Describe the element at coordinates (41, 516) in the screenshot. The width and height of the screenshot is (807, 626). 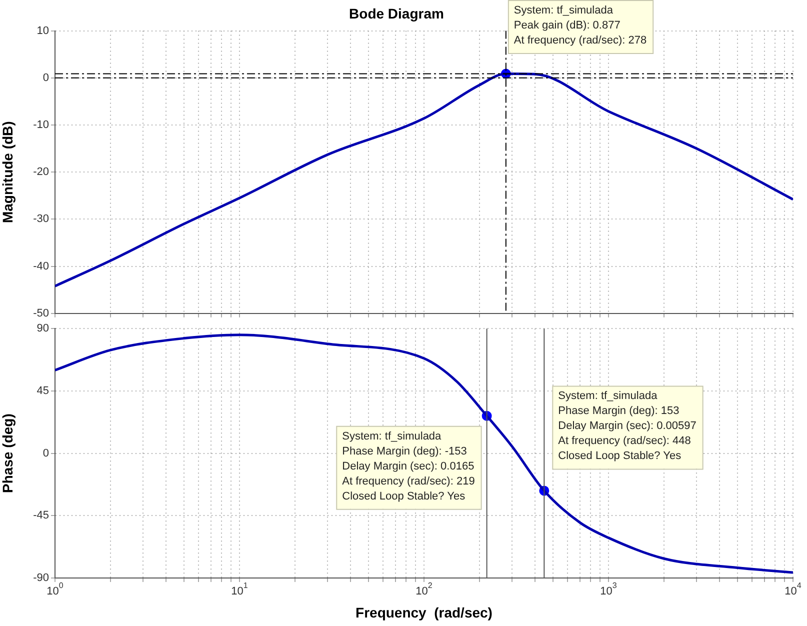
I see `y-tick-label: -45` at that location.